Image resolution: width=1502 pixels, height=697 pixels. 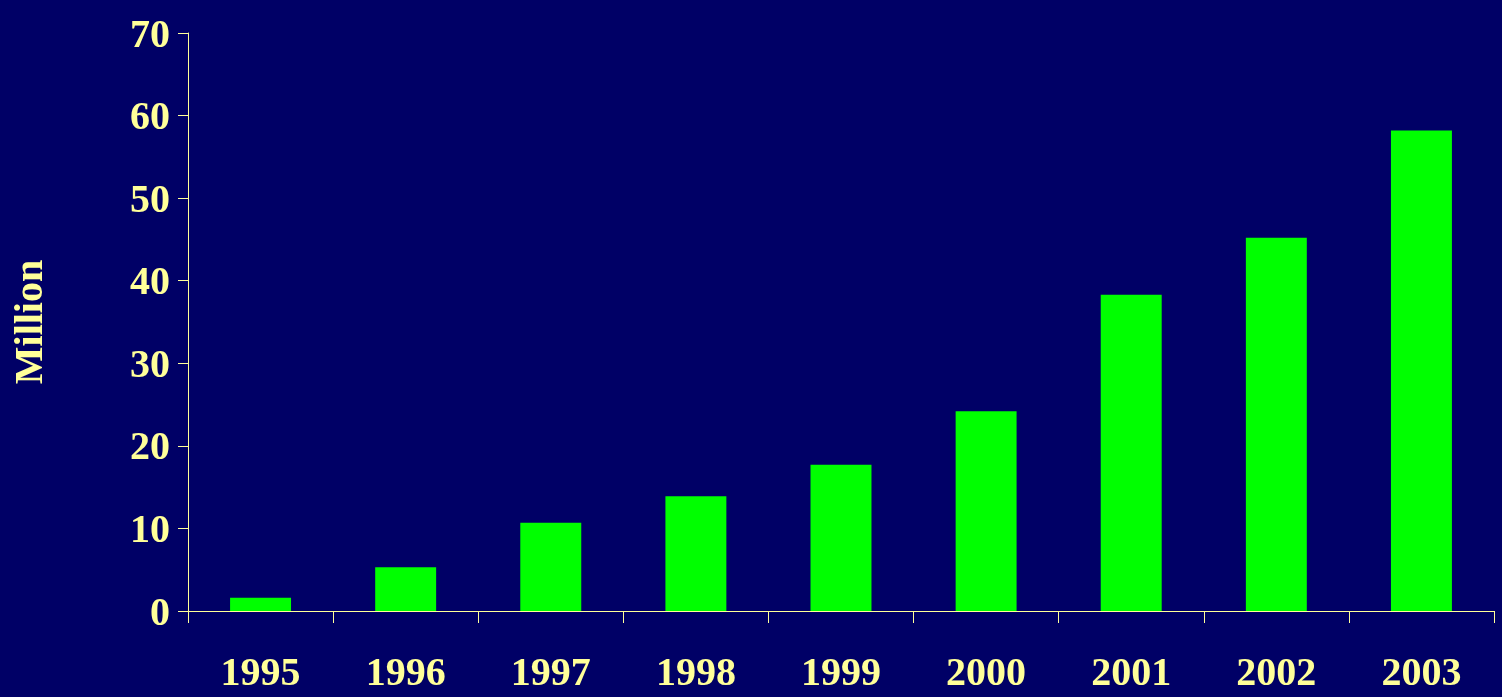 What do you see at coordinates (150, 198) in the screenshot?
I see `y-tick-label: 50` at bounding box center [150, 198].